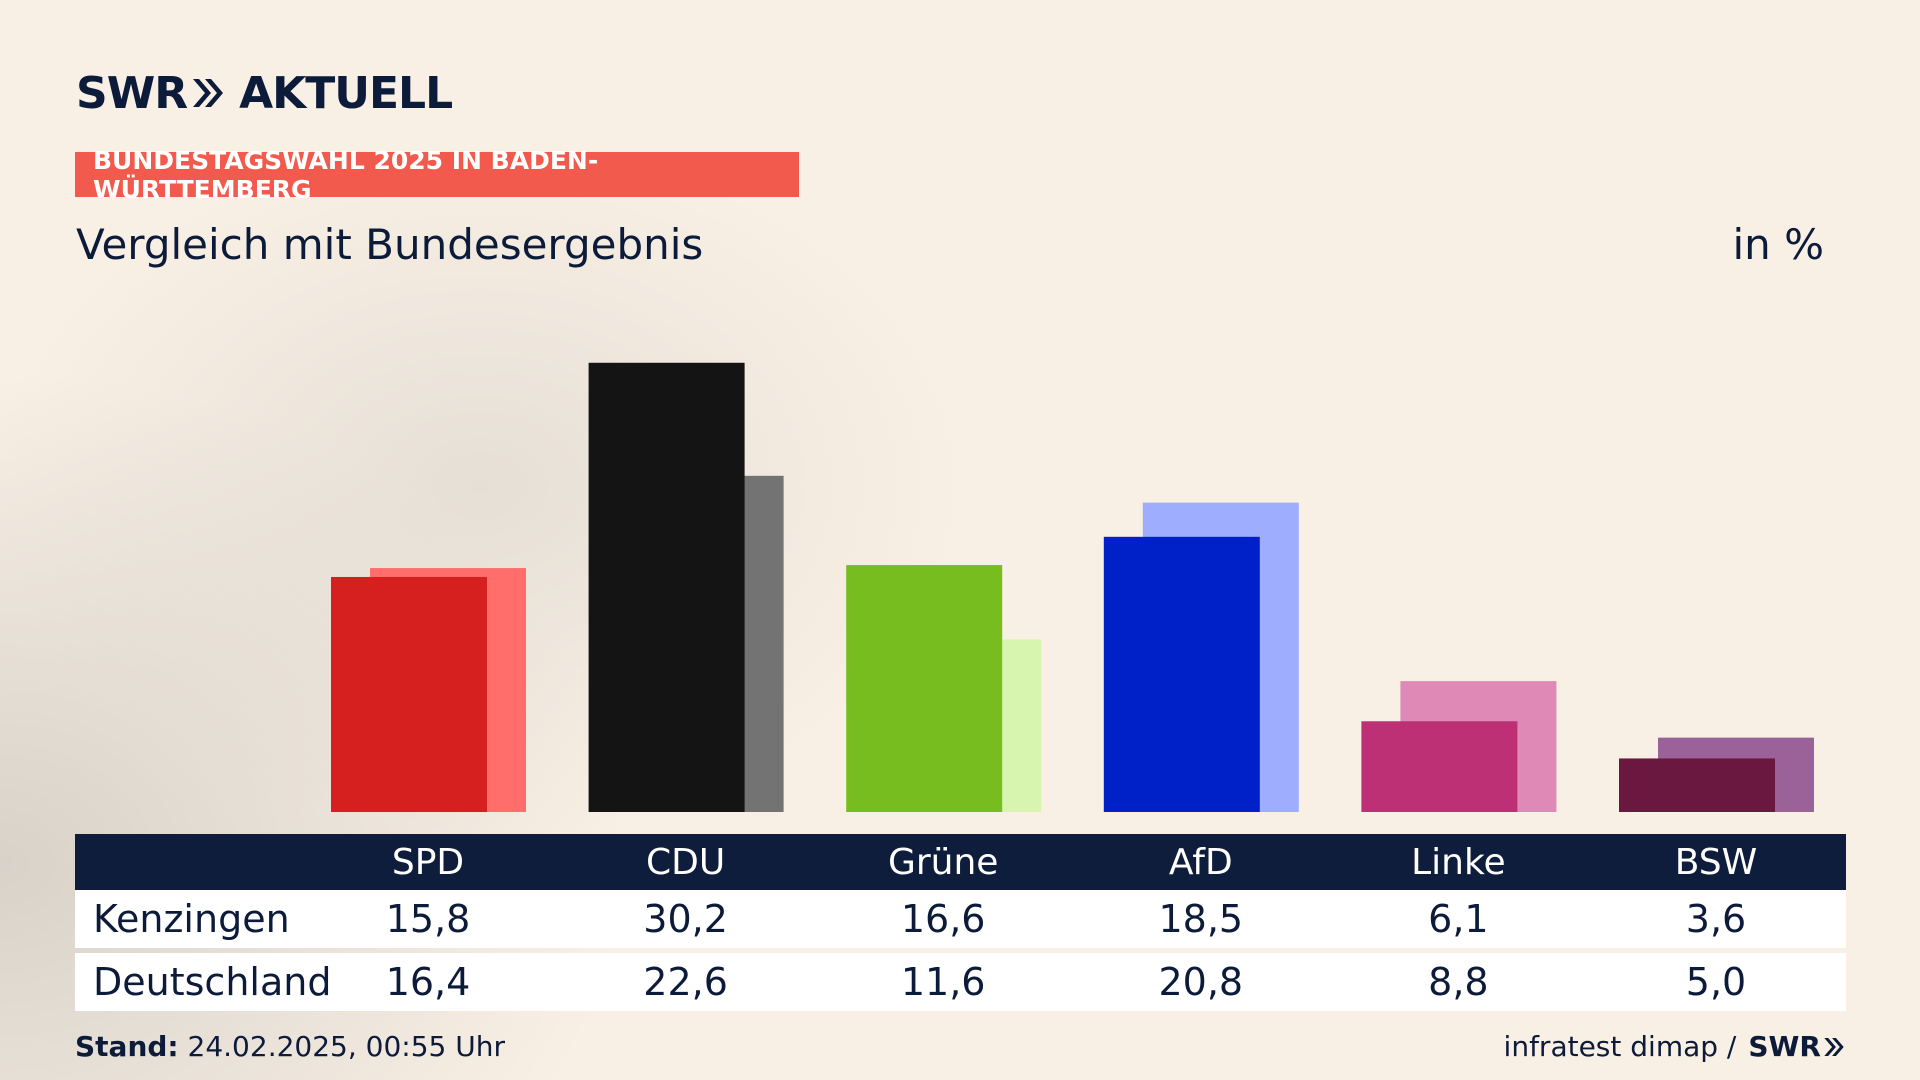  Describe the element at coordinates (132, 93) in the screenshot. I see `brand-swr: SWR` at that location.